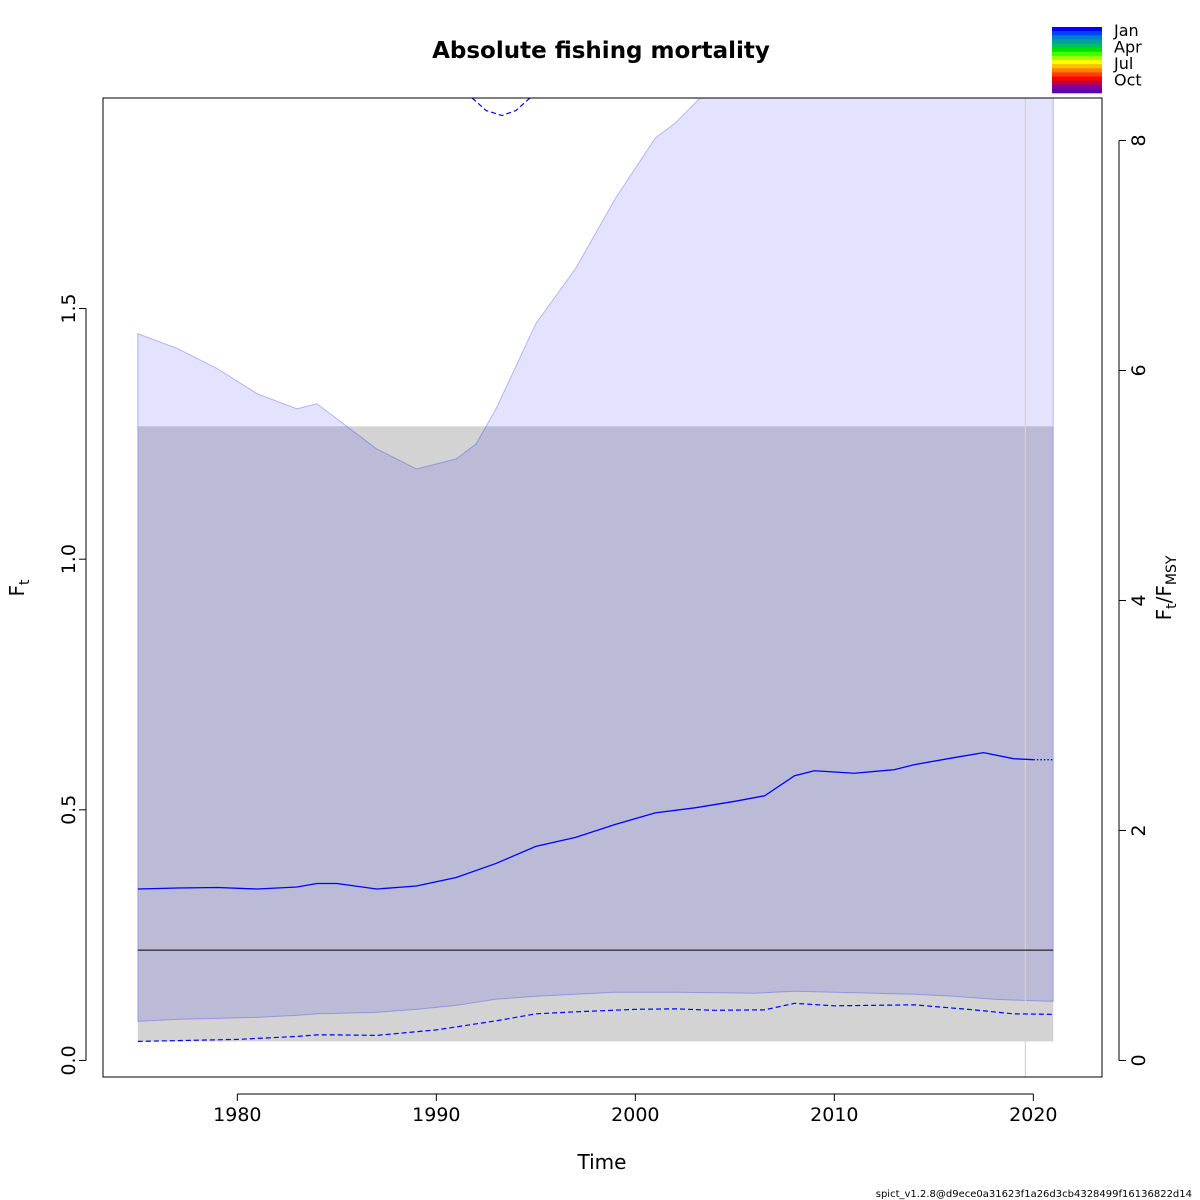 The height and width of the screenshot is (1200, 1200). I want to click on y-axis: 0.0 0.5 1.0 1.5, so click(72, 684).